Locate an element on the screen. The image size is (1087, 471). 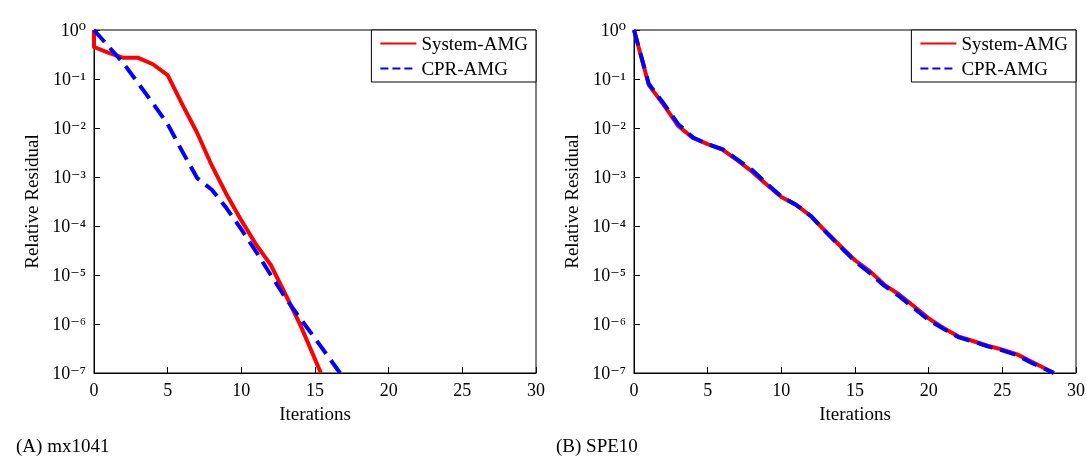
text: (A) mx1041 is located at coordinates (63, 446).